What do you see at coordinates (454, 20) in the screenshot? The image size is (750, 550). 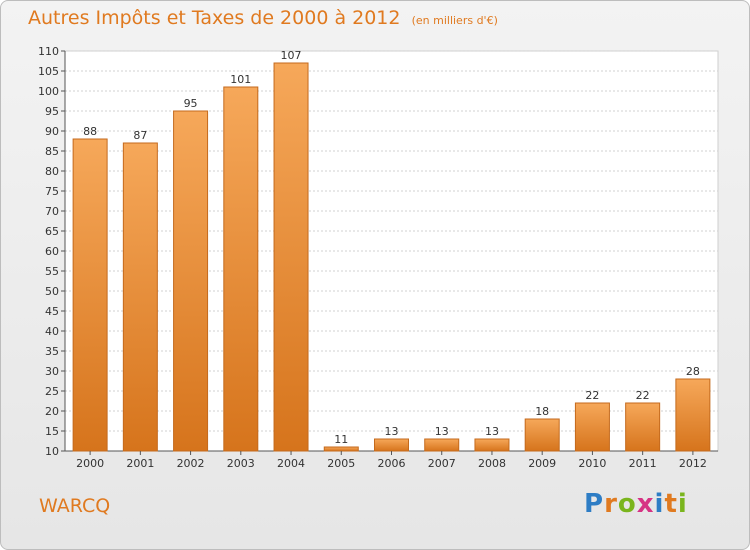 I see `chart-title-unit: (en milliers d'€)` at bounding box center [454, 20].